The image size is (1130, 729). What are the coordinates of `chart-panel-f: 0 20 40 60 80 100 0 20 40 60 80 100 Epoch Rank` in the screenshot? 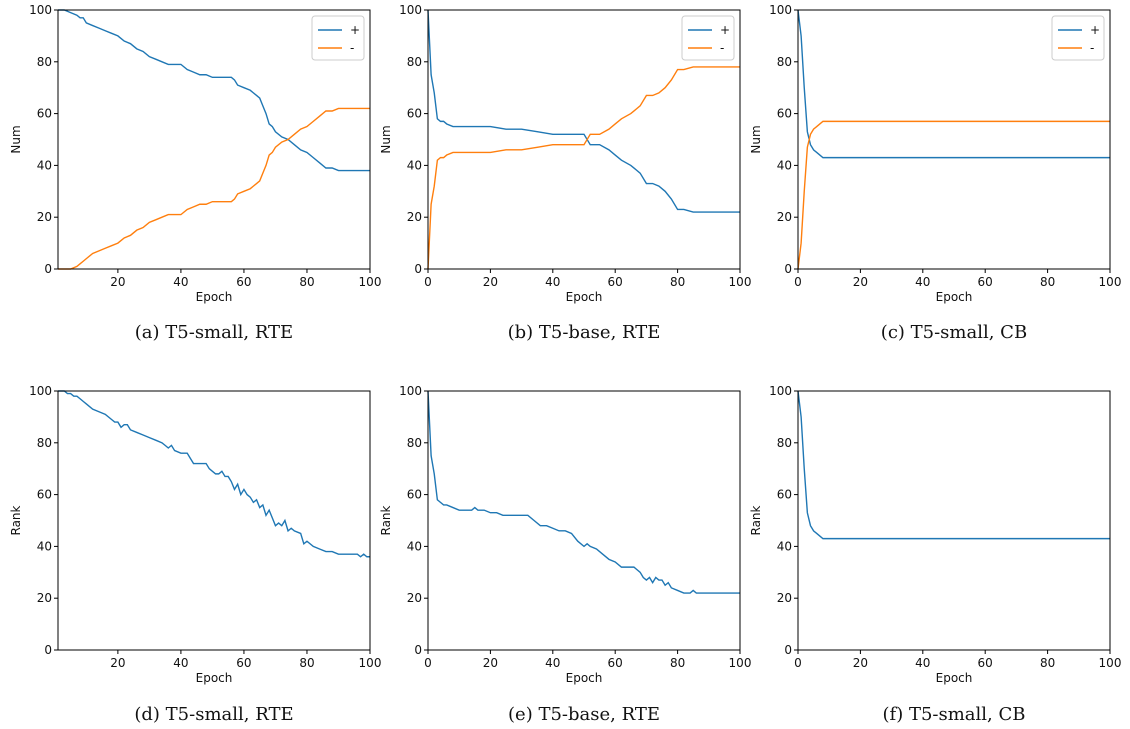 It's located at (935, 535).